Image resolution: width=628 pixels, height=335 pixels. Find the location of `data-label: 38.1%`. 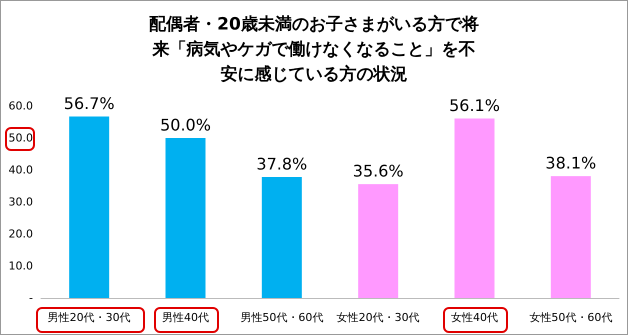

data-label: 38.1% is located at coordinates (570, 163).